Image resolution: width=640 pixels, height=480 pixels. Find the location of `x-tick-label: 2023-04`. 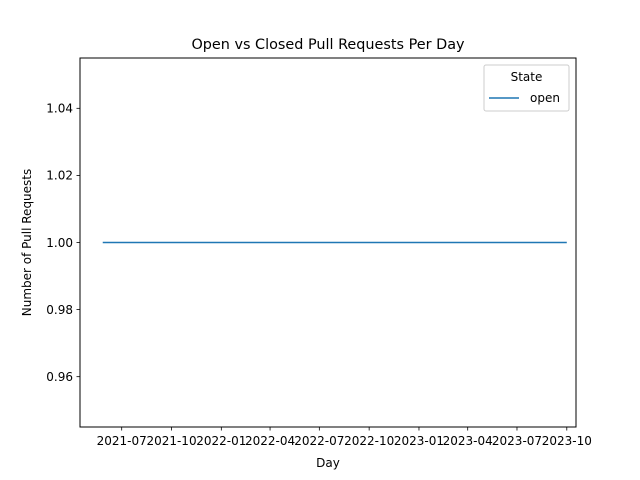

x-tick-label: 2023-04 is located at coordinates (468, 441).